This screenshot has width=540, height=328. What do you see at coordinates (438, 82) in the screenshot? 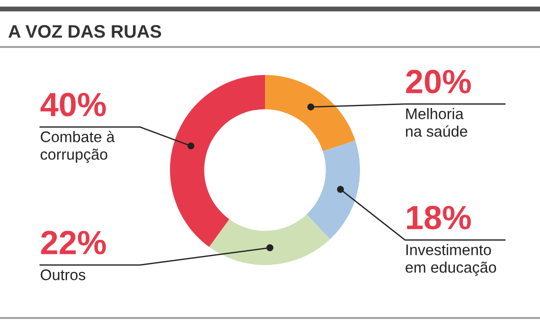
I see `data-label: 20%` at bounding box center [438, 82].